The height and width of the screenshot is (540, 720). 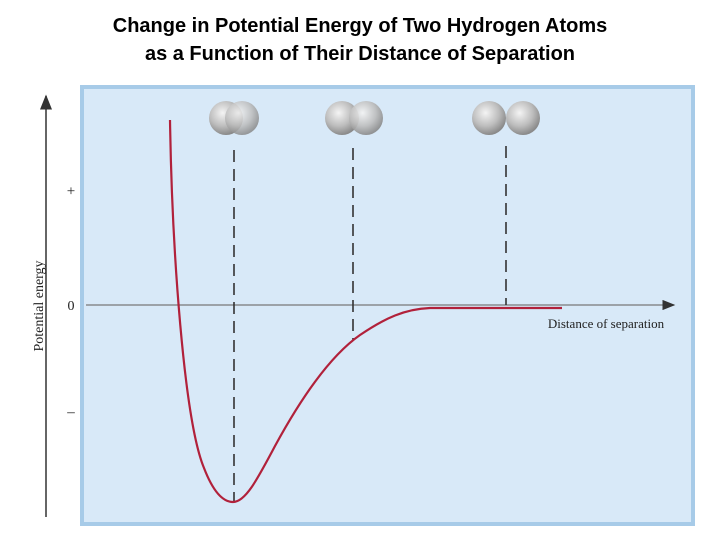 I want to click on y-tick-label: +, so click(x=71, y=191).